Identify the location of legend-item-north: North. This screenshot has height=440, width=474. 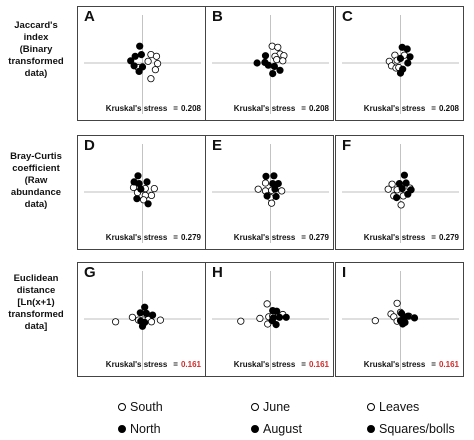
(139, 429).